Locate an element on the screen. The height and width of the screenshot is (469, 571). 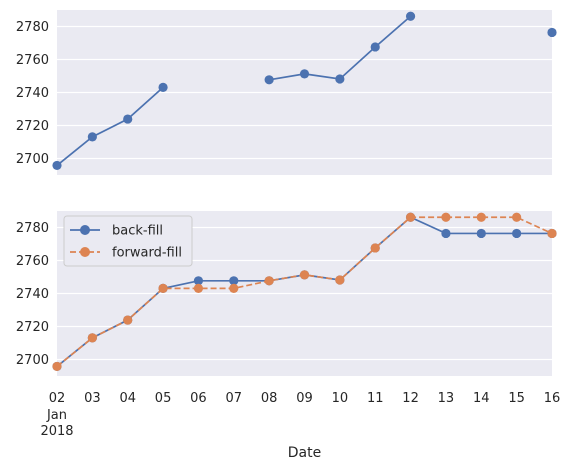
top-y-tick-labels: 2700 2720 2740 2760 2780 is located at coordinates (32, 93).